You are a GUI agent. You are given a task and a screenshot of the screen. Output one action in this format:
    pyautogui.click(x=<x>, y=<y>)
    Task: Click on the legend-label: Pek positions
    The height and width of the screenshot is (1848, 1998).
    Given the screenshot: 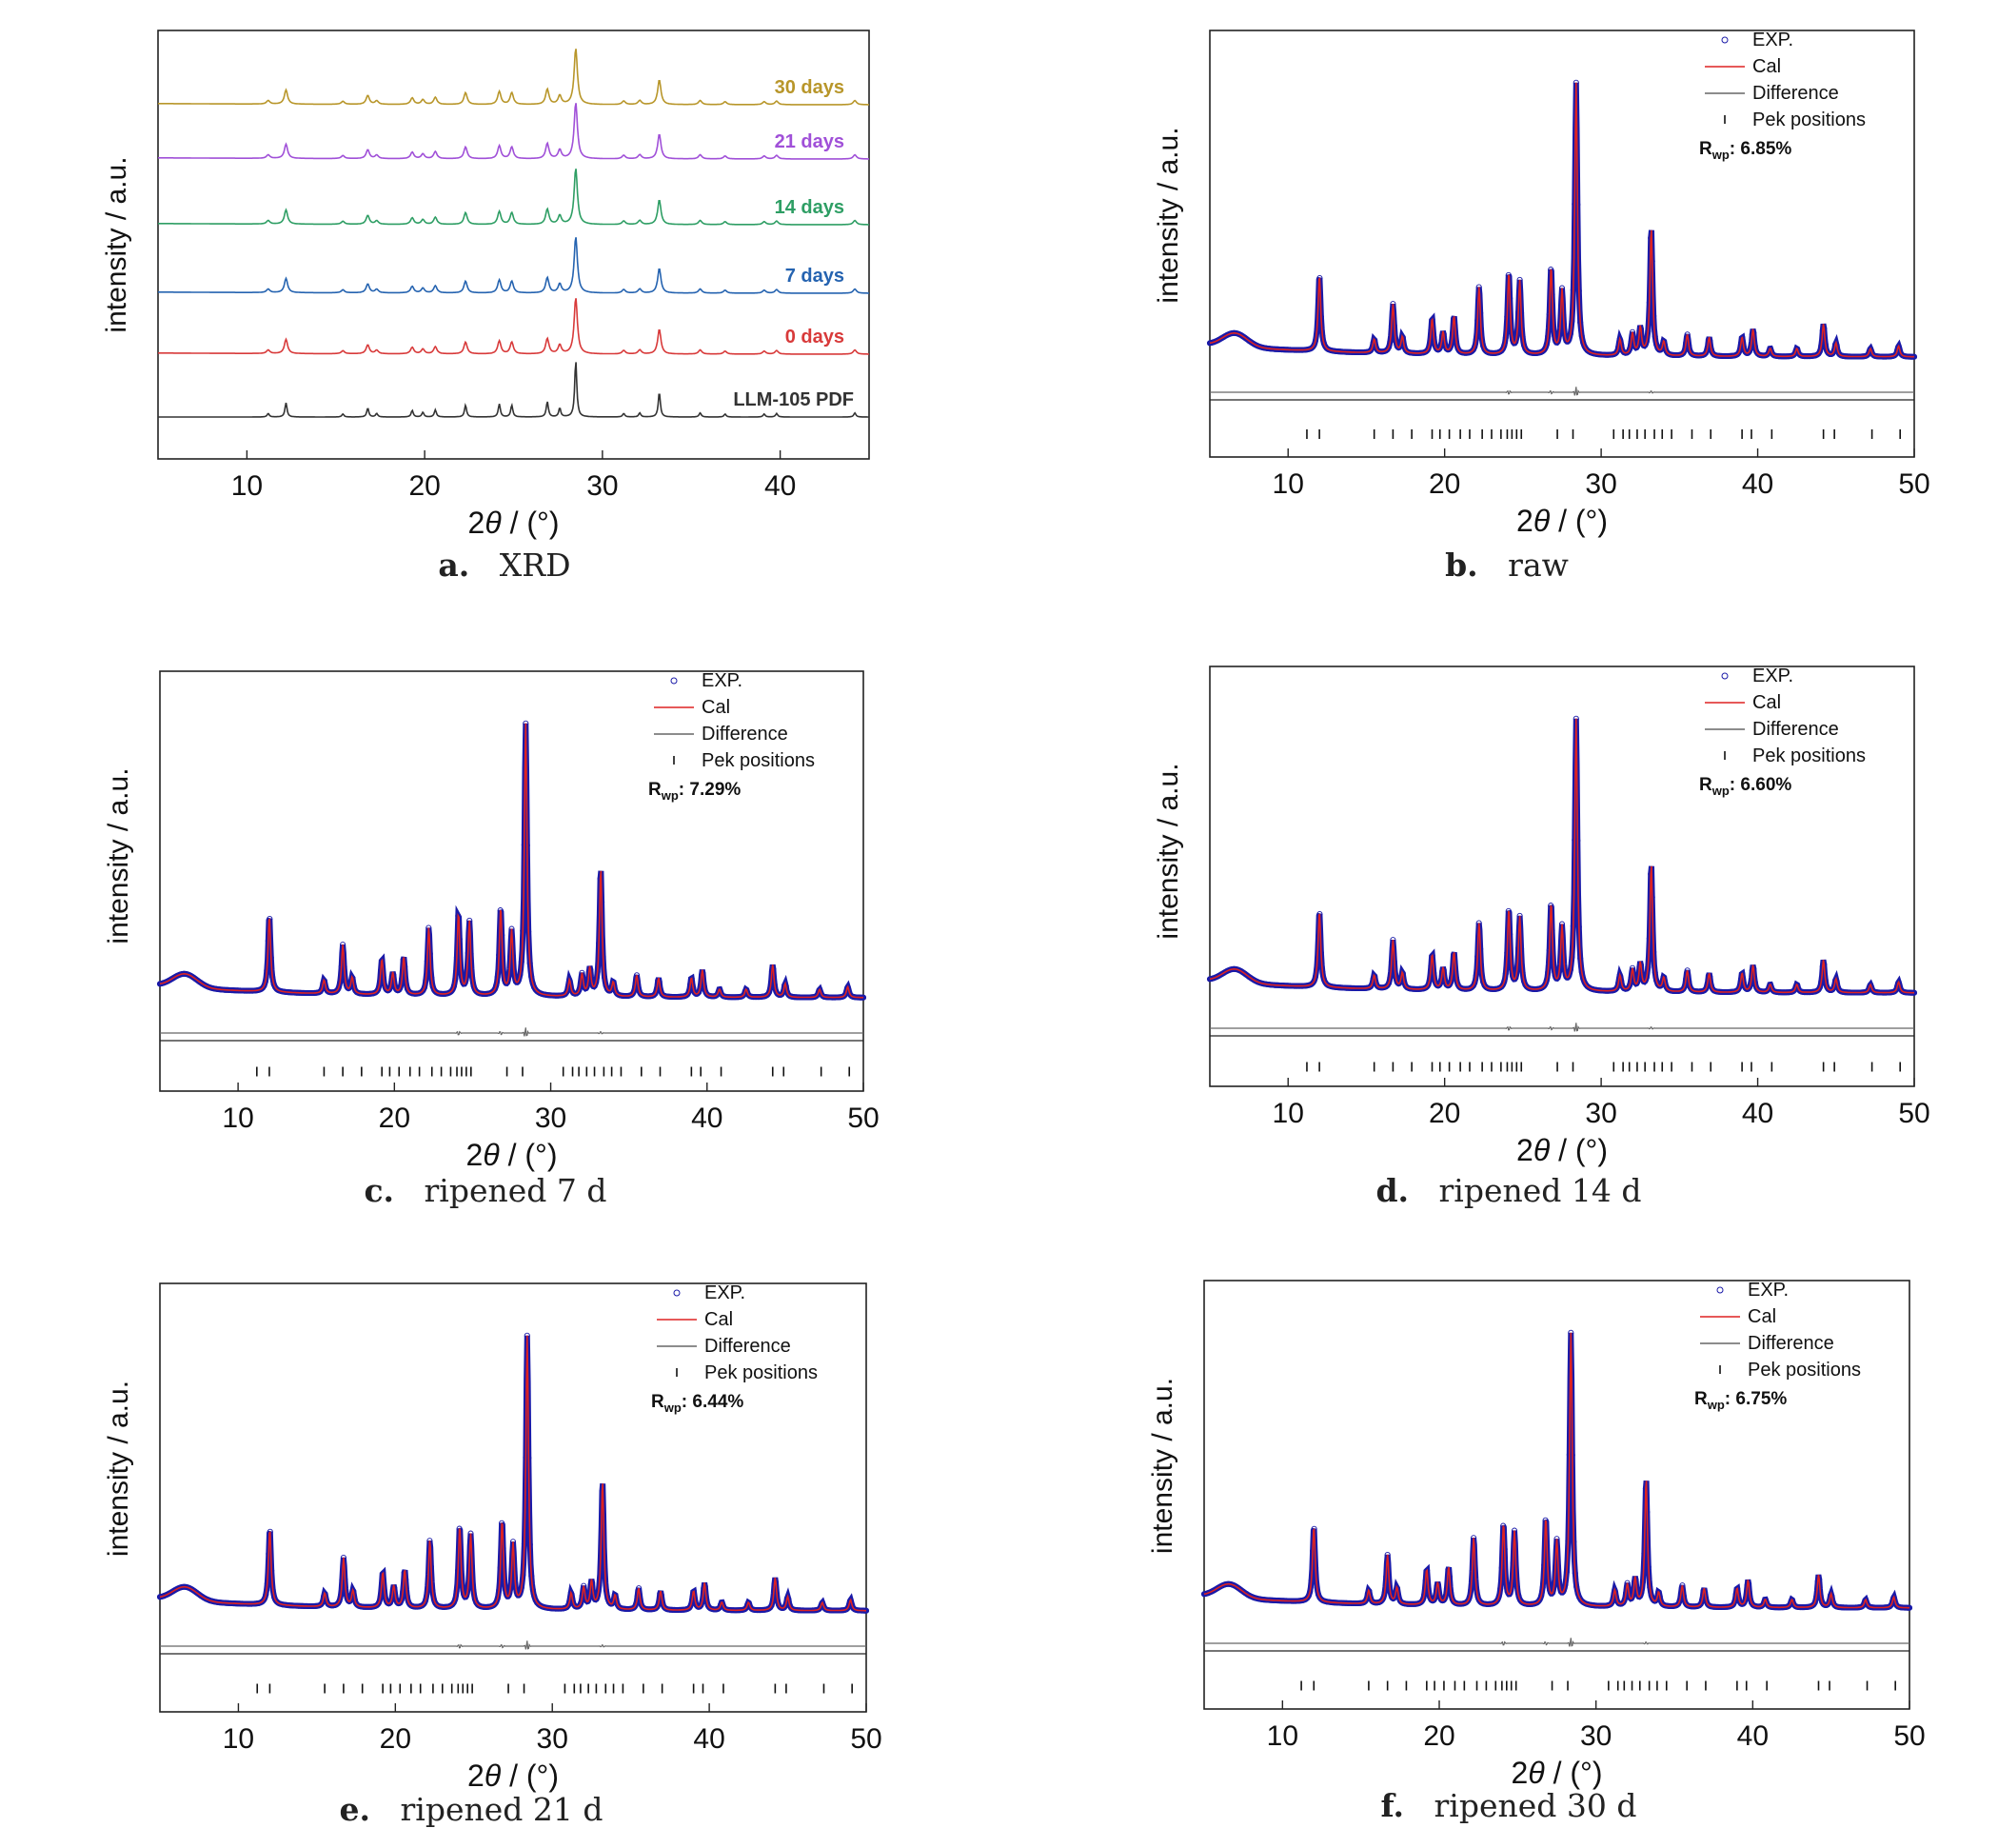 What is the action you would take?
    pyautogui.click(x=761, y=1372)
    